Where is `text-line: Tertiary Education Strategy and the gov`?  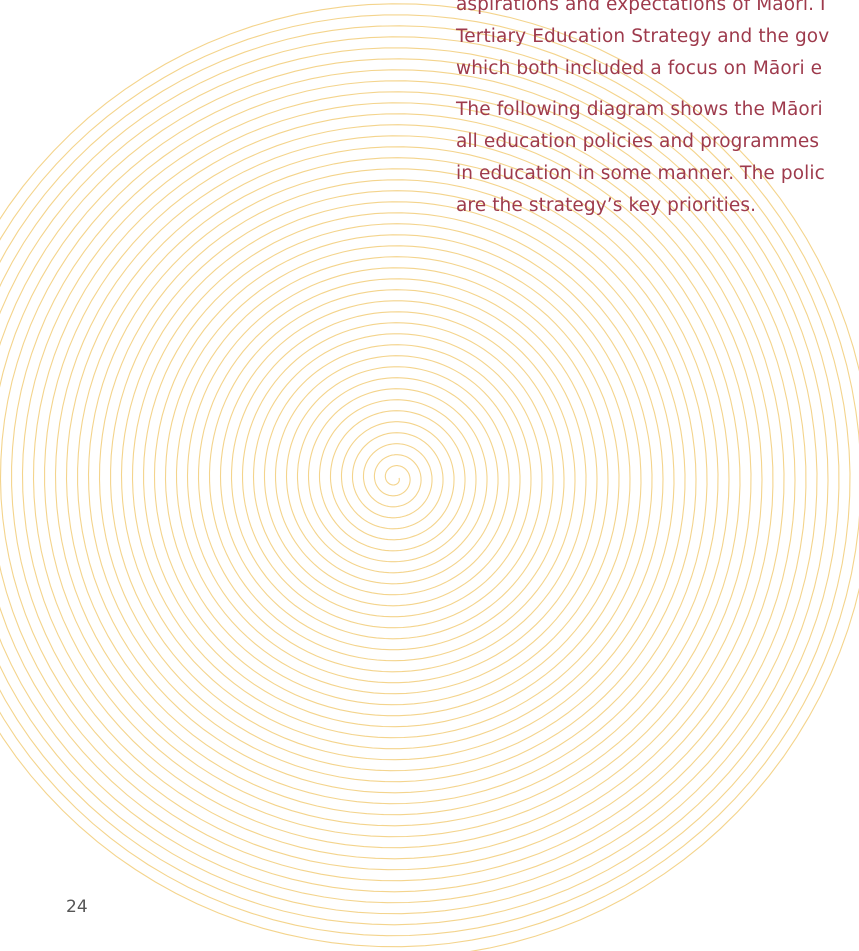 text-line: Tertiary Education Strategy and the gov is located at coordinates (643, 36).